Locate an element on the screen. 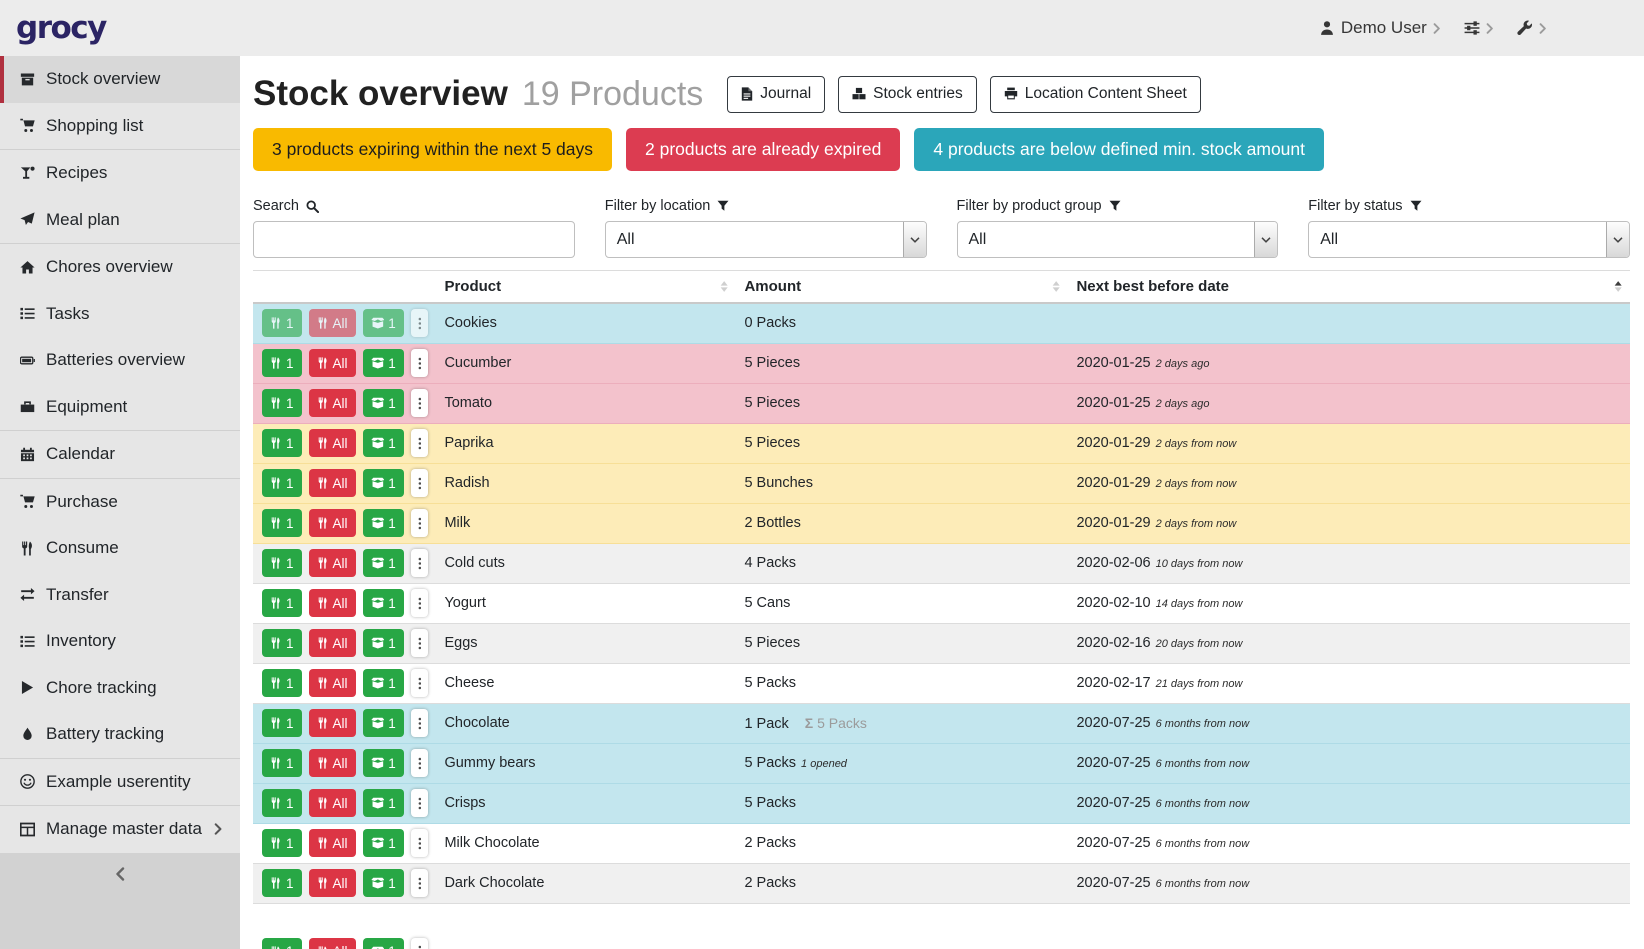 Image resolution: width=1644 pixels, height=949 pixels. product-name: Radish is located at coordinates (586, 483).